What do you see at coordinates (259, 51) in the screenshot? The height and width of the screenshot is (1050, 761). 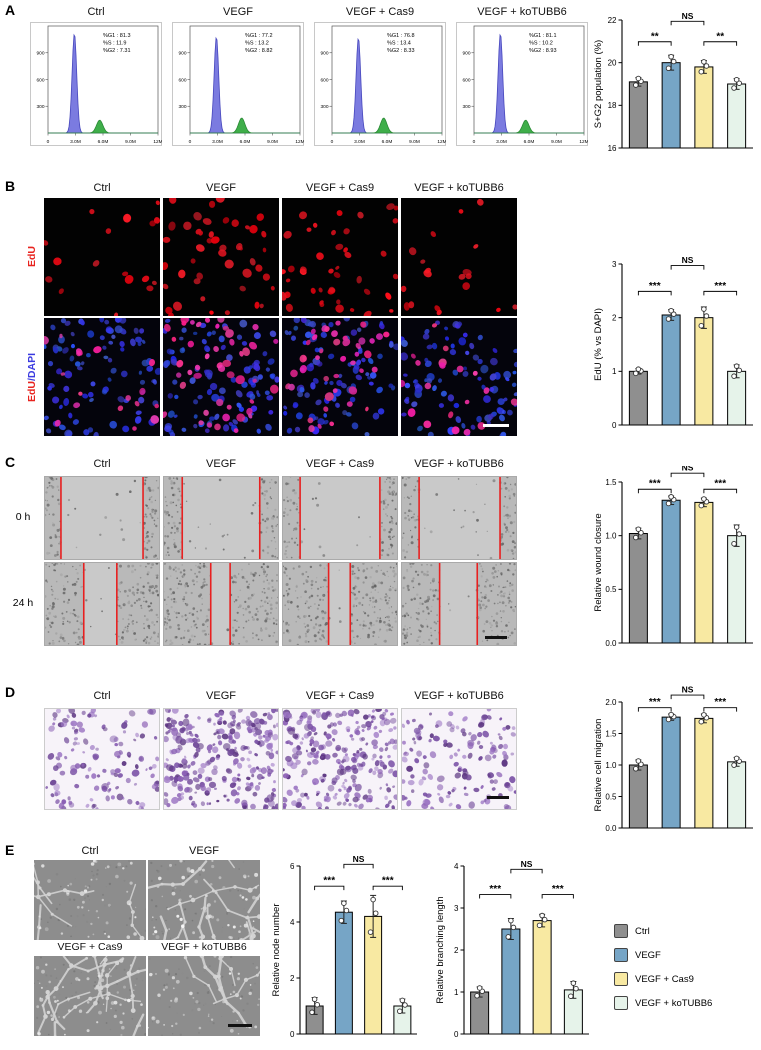 I see `svg-text: %G2 : 8.82` at bounding box center [259, 51].